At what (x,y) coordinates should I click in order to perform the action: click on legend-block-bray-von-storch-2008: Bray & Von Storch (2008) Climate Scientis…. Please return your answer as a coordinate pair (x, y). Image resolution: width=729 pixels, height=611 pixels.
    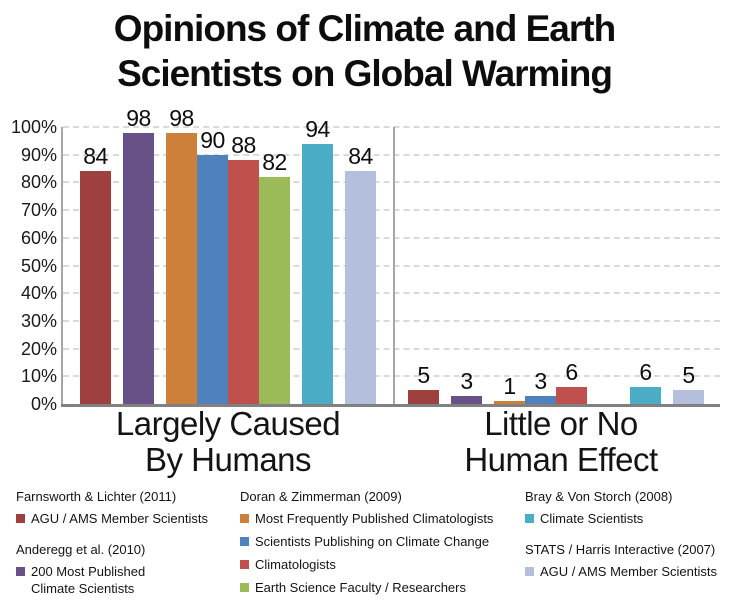
    Looking at the image, I should click on (626, 507).